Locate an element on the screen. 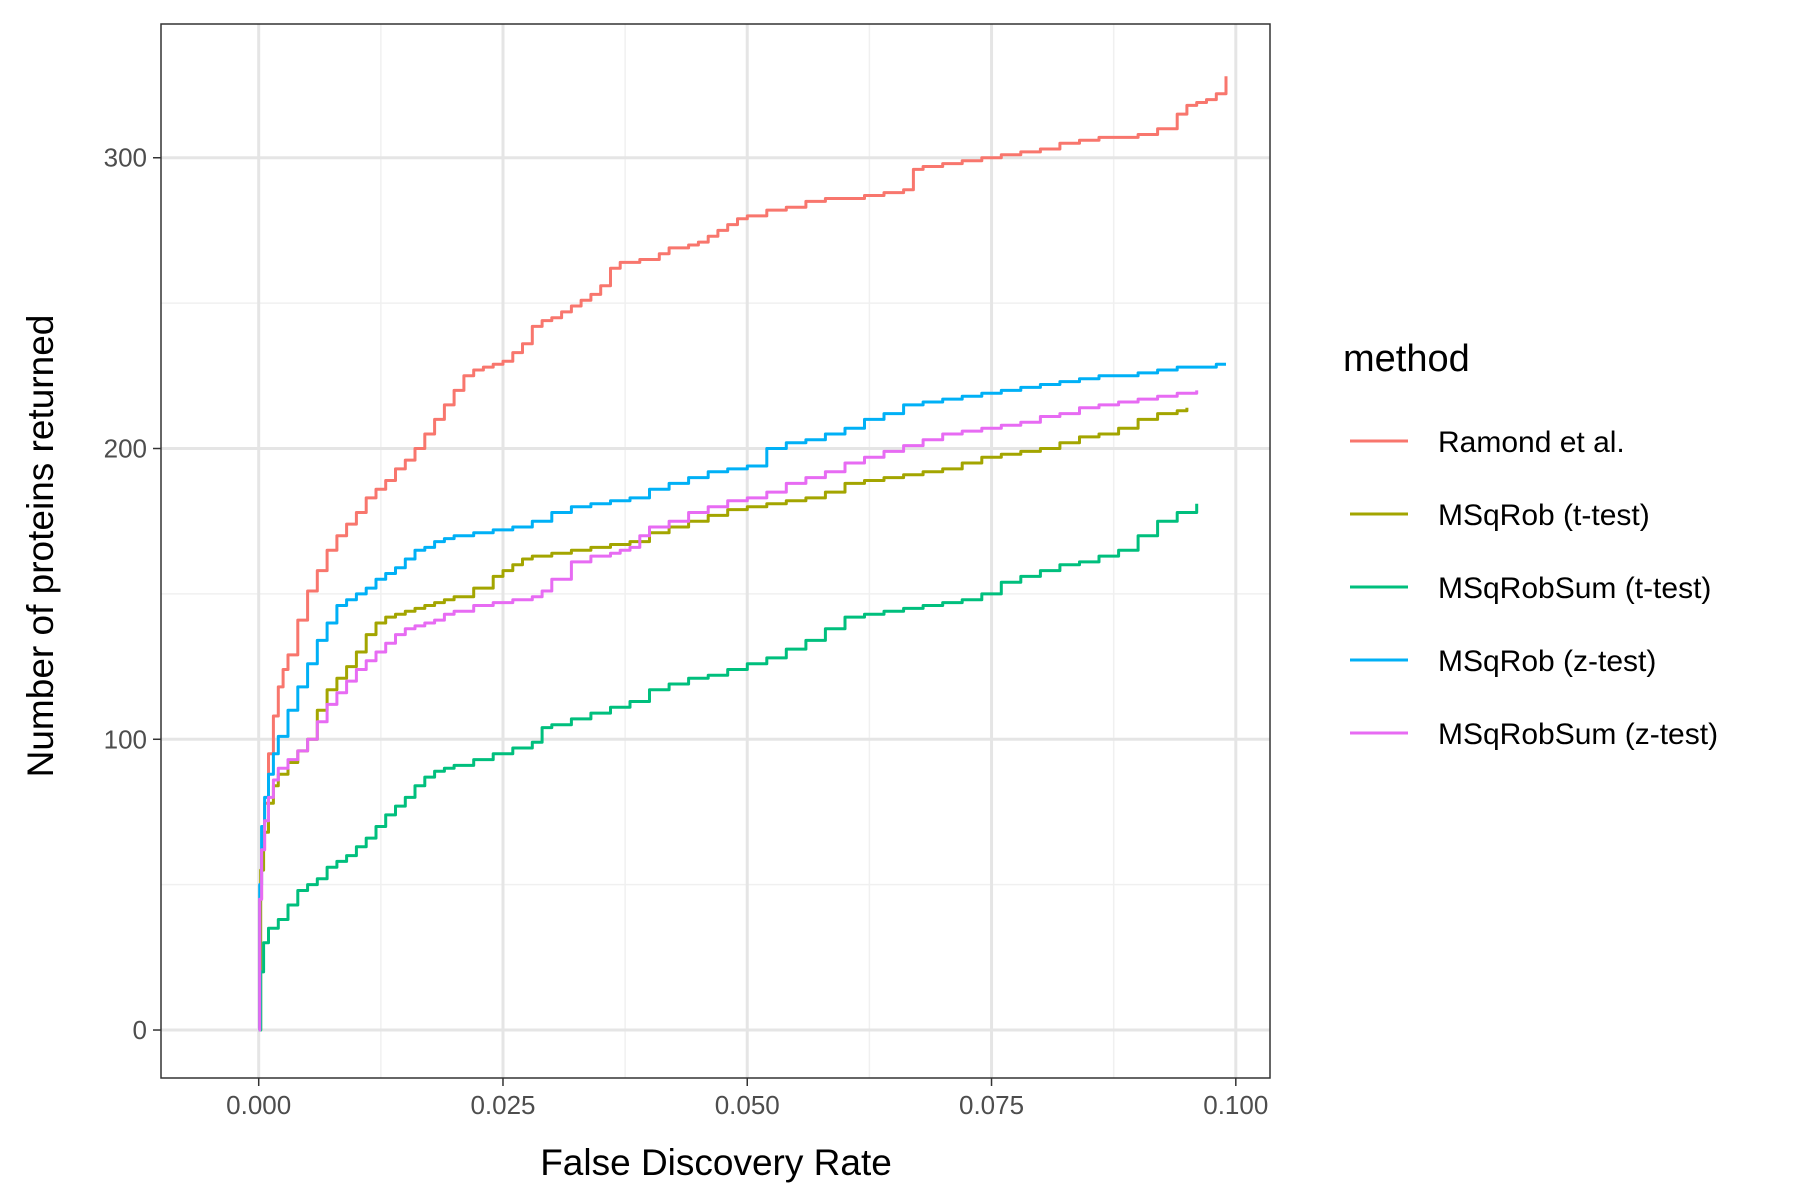  legend-label: MSqRob (z-test) is located at coordinates (1547, 661).